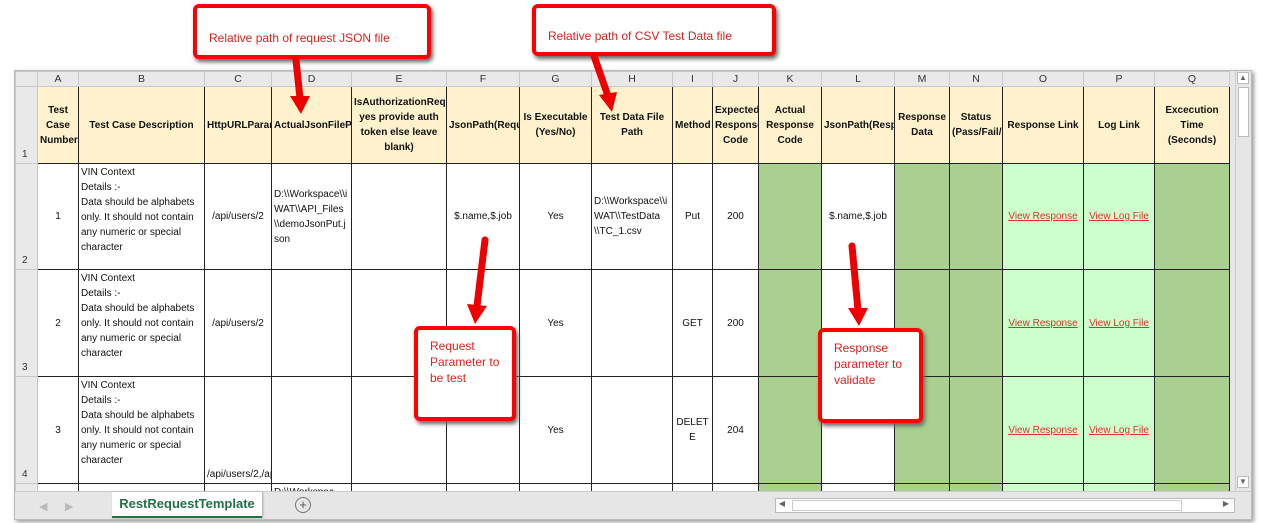 The height and width of the screenshot is (523, 1266). What do you see at coordinates (922, 216) in the screenshot?
I see `cell-M` at bounding box center [922, 216].